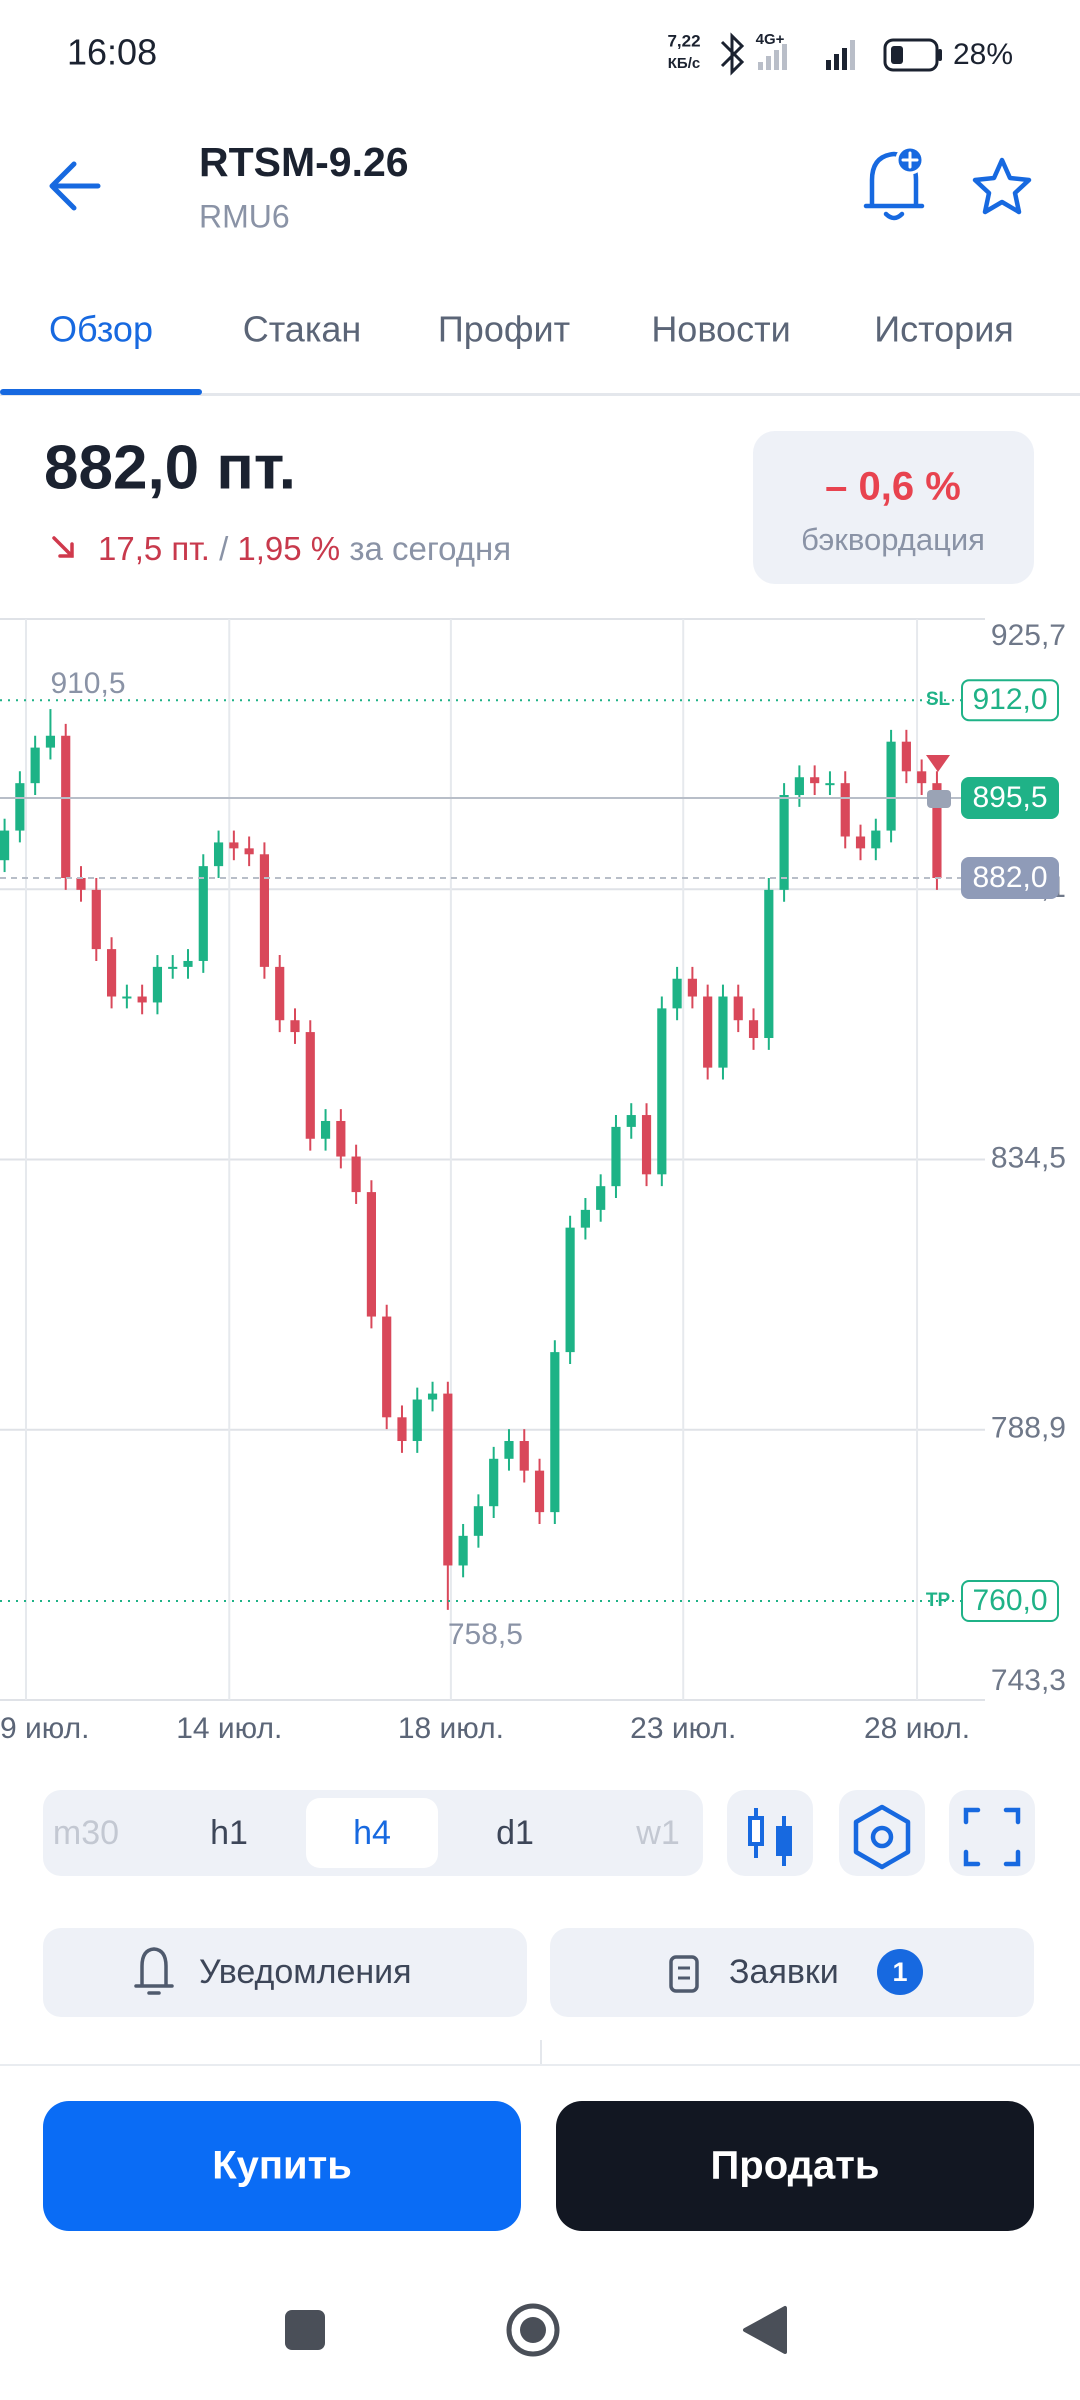 This screenshot has height=2400, width=1080. What do you see at coordinates (304, 162) in the screenshot?
I see `instrument-title: RTSM-9.26` at bounding box center [304, 162].